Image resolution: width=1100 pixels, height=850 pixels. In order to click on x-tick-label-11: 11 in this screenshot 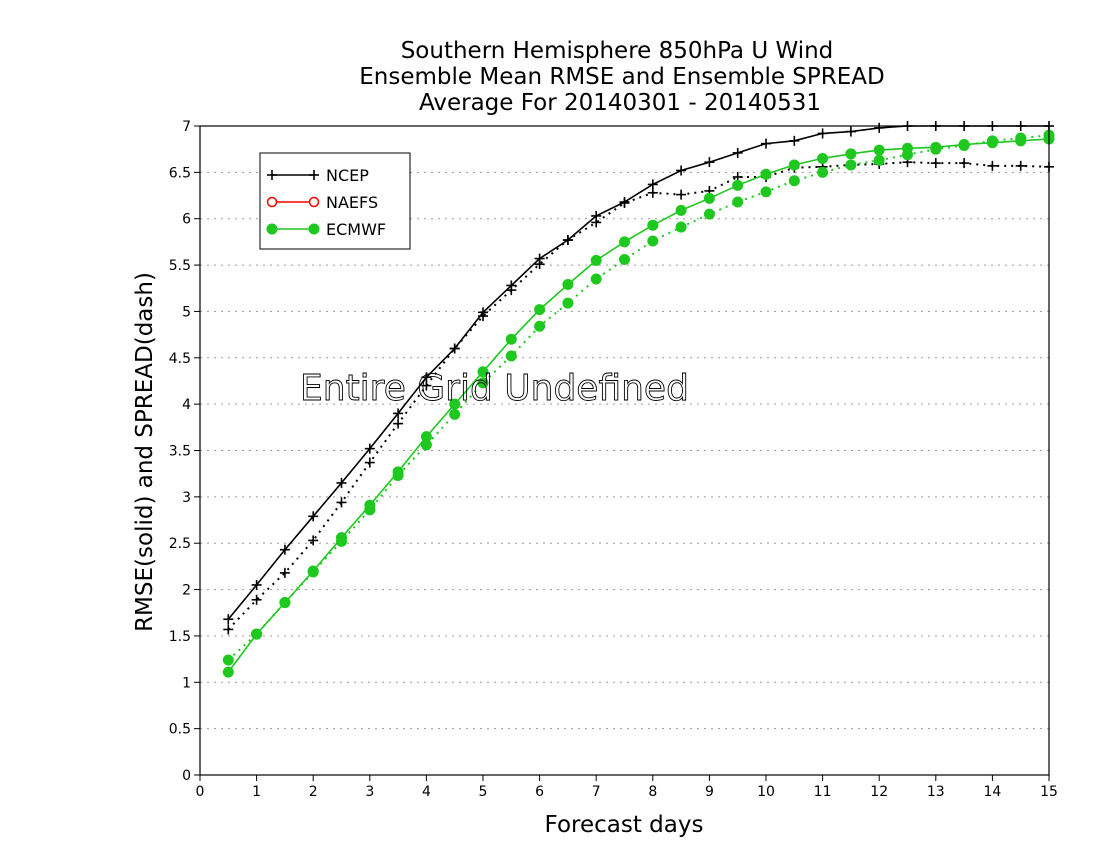, I will do `click(823, 792)`.